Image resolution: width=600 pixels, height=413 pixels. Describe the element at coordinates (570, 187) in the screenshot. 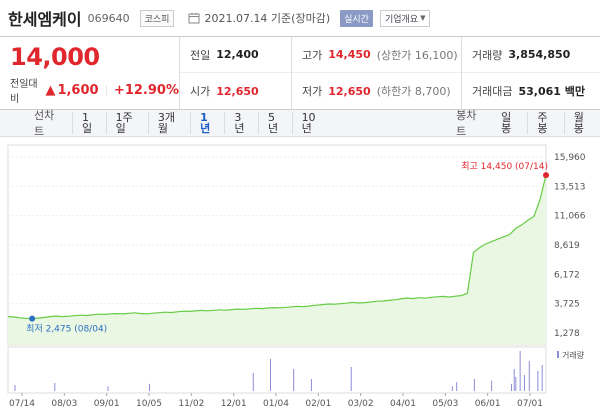

I see `y-tick-label: 13,513` at that location.